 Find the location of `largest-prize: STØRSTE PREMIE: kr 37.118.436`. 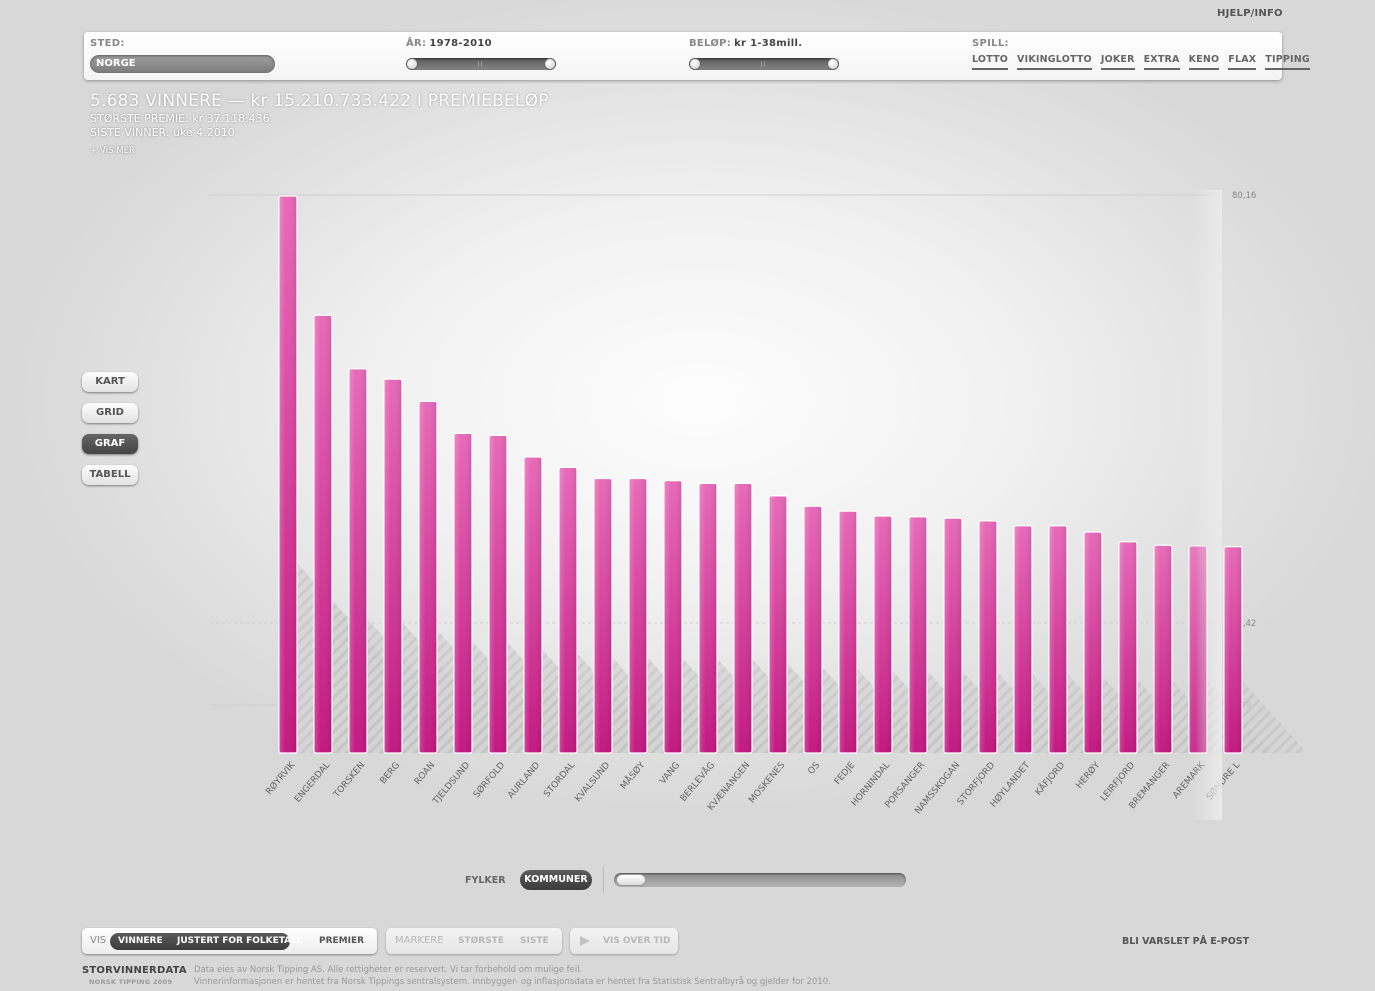

largest-prize: STØRSTE PREMIE: kr 37.118.436 is located at coordinates (180, 118).